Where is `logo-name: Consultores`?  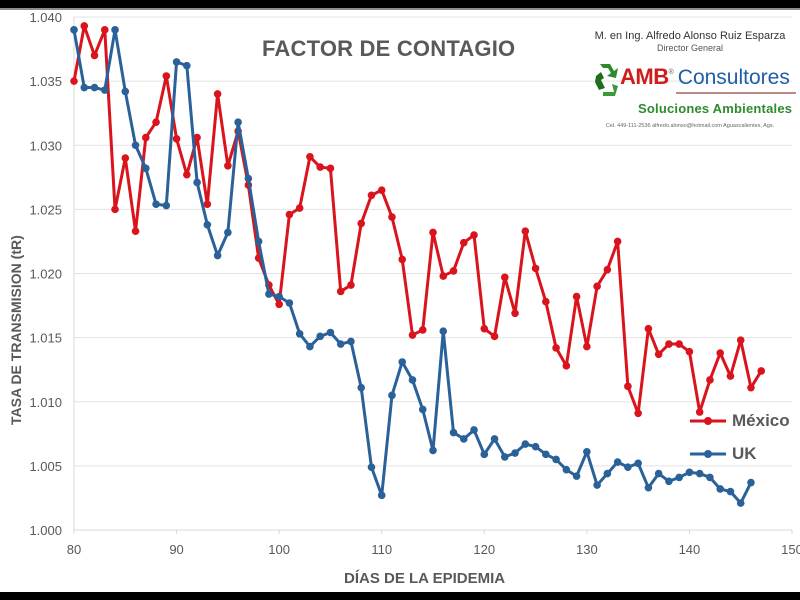 logo-name: Consultores is located at coordinates (733, 77).